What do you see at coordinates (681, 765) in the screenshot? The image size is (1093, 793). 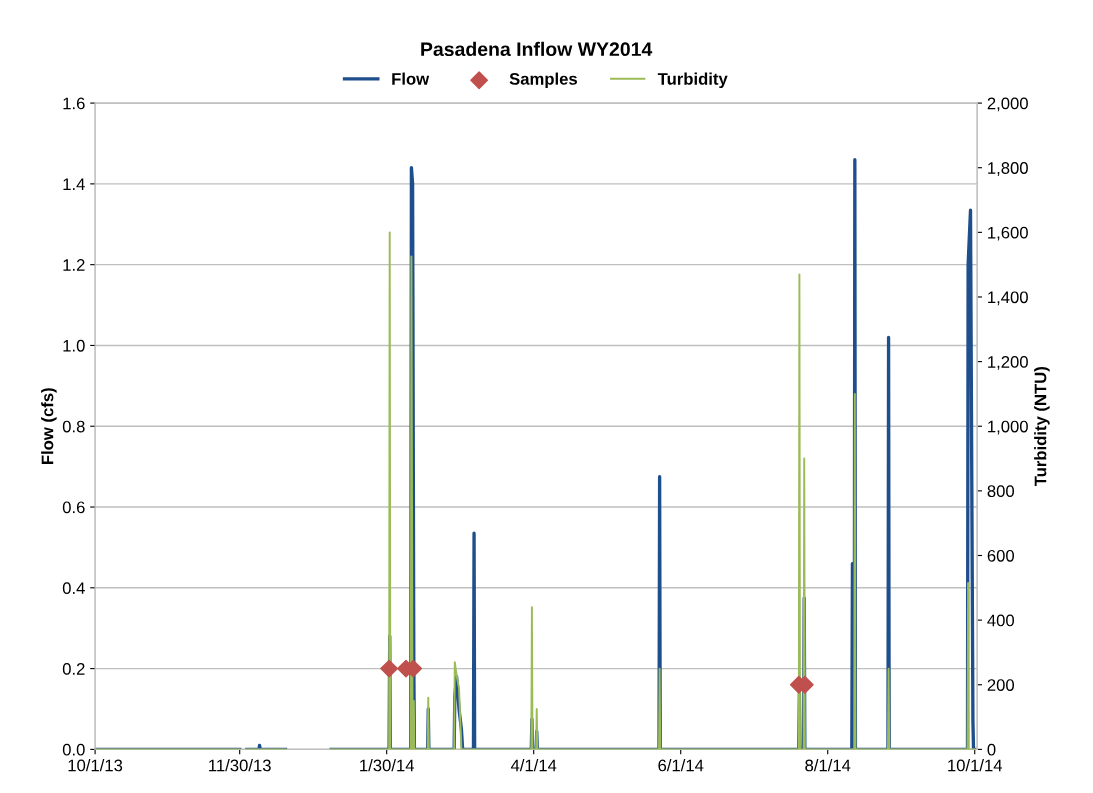 I see `x-tick-label: 6/1/14` at bounding box center [681, 765].